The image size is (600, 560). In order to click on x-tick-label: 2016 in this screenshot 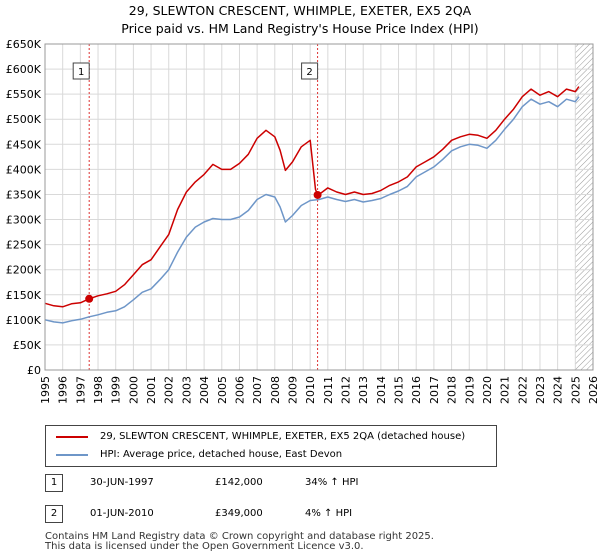, I will do `click(416, 390)`.